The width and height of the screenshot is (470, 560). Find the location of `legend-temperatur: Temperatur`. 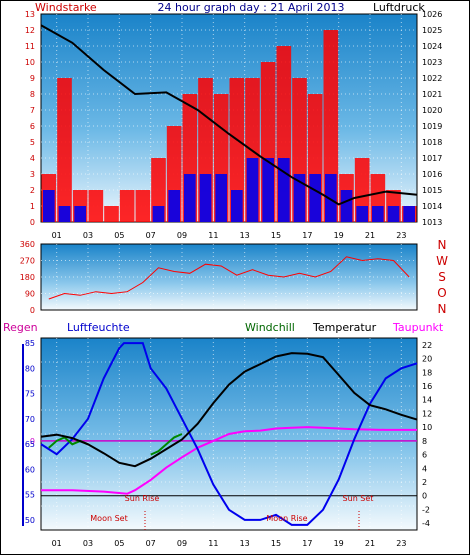

legend-temperatur: Temperatur is located at coordinates (344, 327).